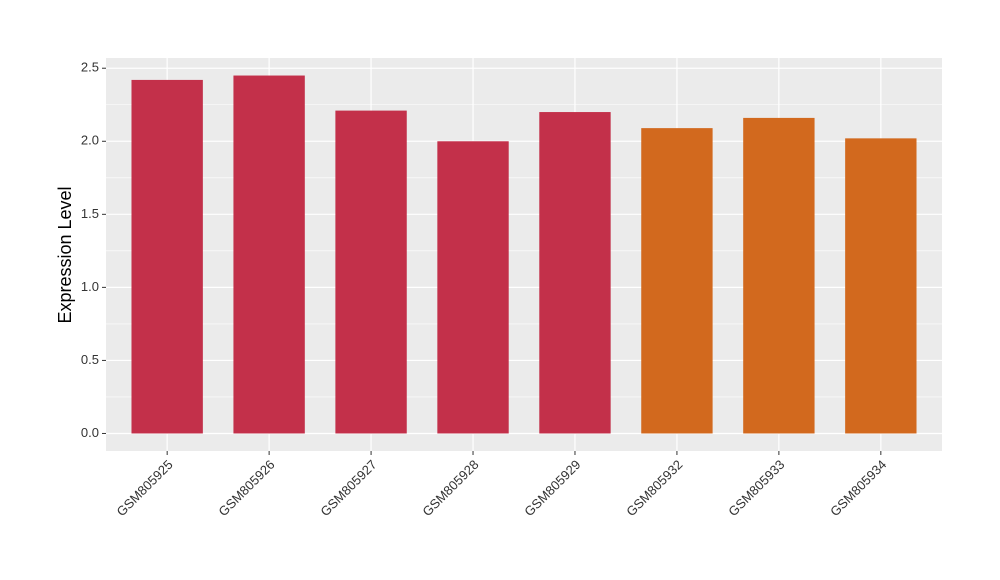 The height and width of the screenshot is (580, 1000). Describe the element at coordinates (90, 286) in the screenshot. I see `y-tick-label: 1.0` at that location.